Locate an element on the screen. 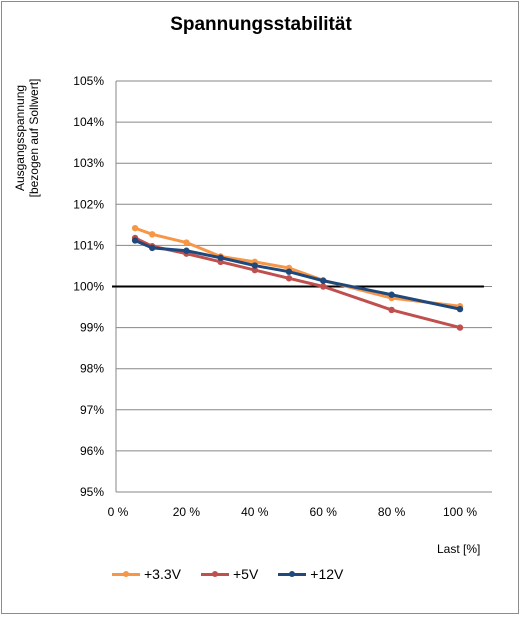 The height and width of the screenshot is (617, 522). x-tick-label: 0 % is located at coordinates (118, 512).